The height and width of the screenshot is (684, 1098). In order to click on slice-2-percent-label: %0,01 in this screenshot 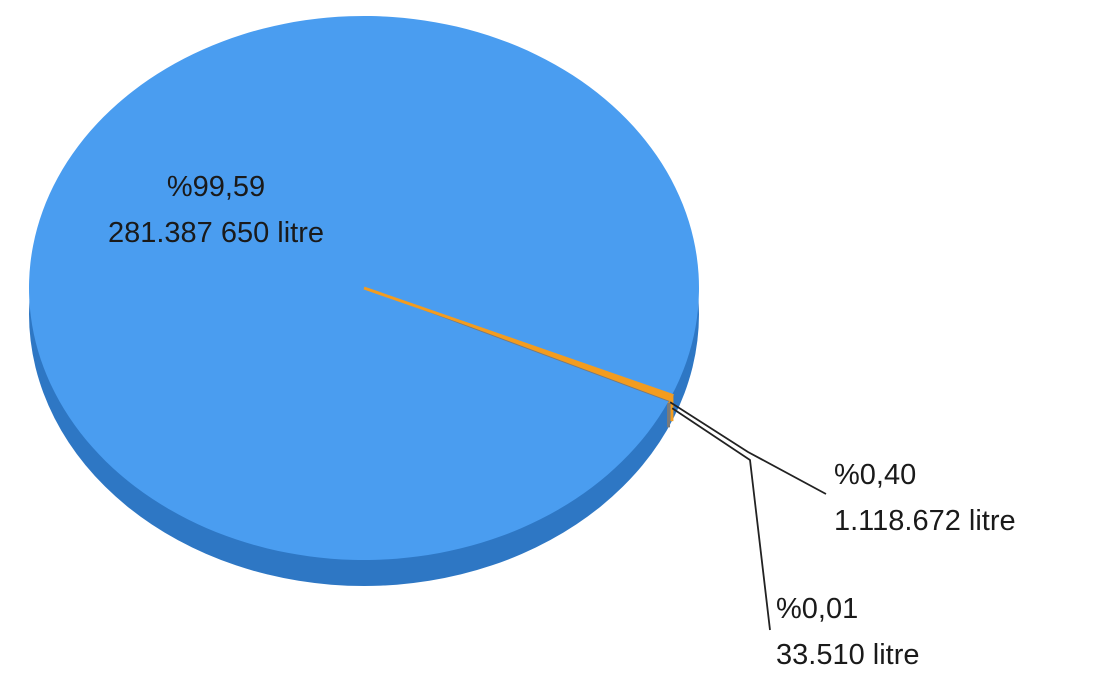, I will do `click(817, 609)`.